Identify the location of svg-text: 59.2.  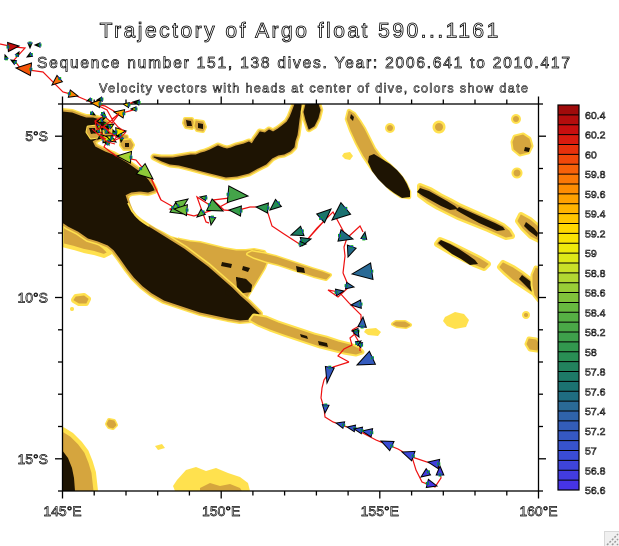
(595, 234).